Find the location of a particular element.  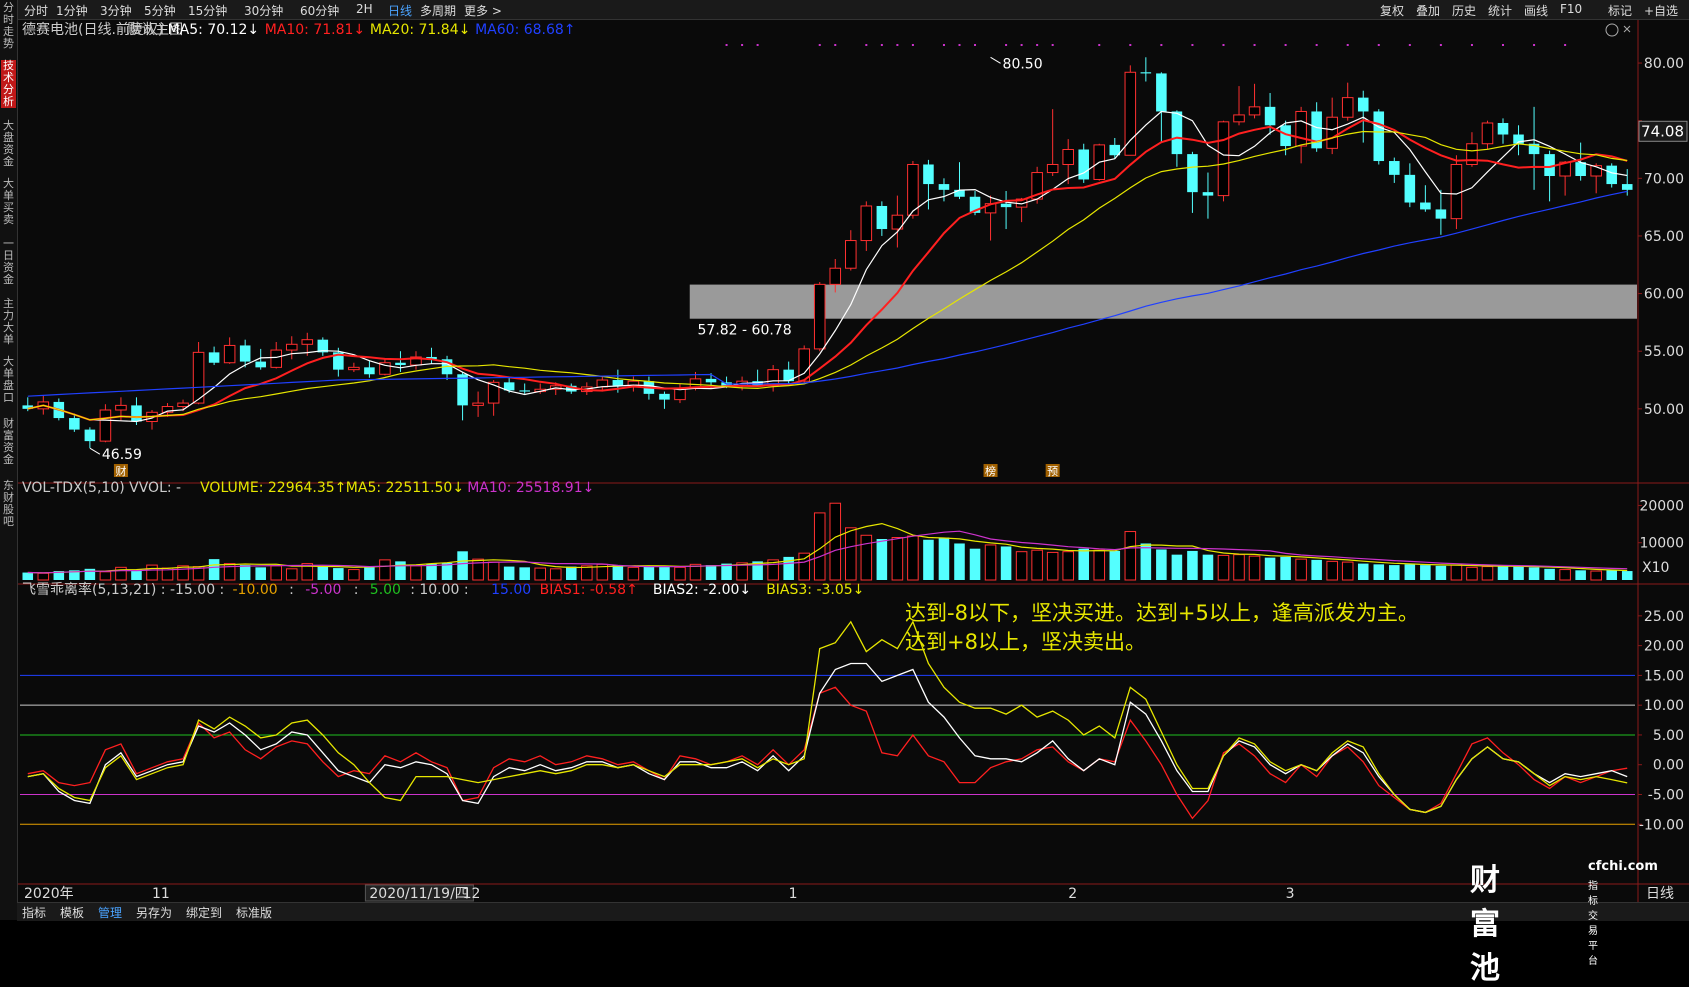

x-tick-label: 12 is located at coordinates (472, 894).